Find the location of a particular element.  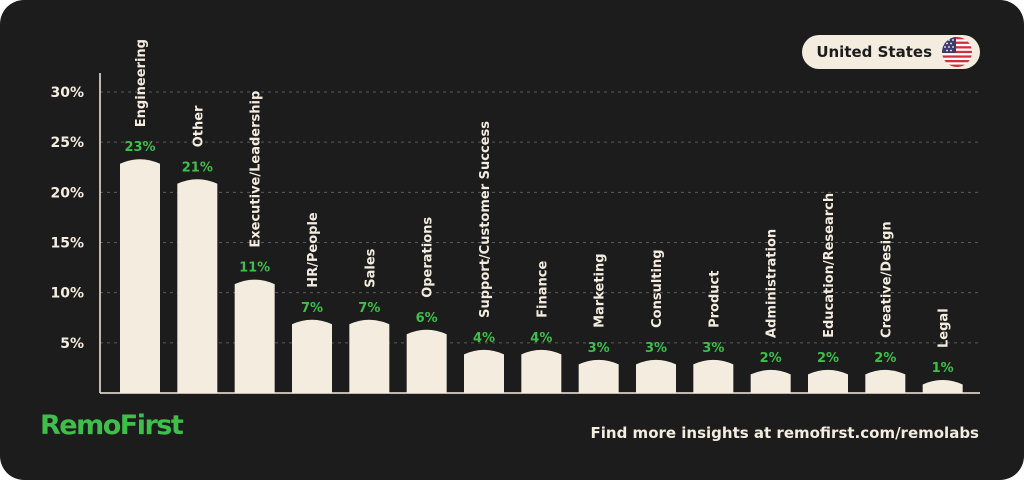

category-label: Operations is located at coordinates (428, 257).